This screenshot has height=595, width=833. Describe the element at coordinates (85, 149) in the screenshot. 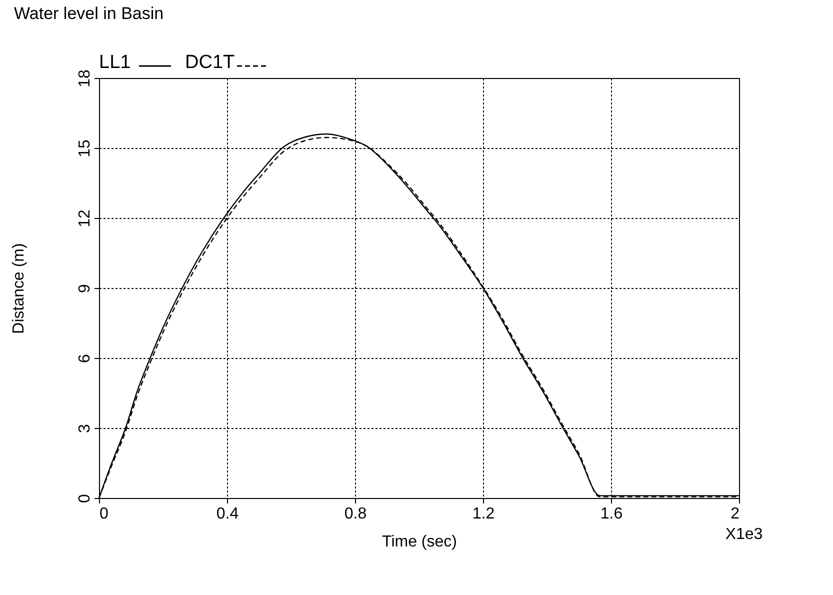

I see `y-tick-label: 15` at that location.